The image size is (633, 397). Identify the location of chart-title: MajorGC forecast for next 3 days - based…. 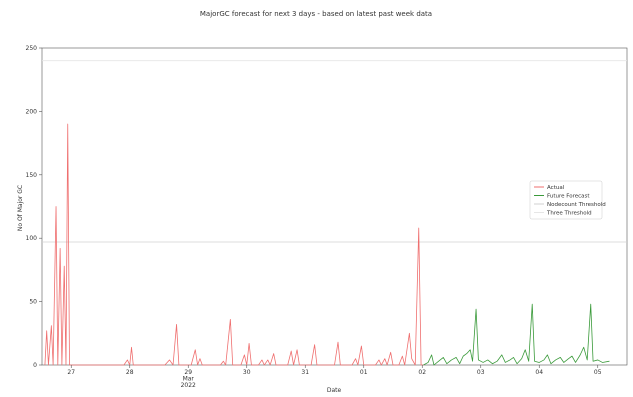
(316, 14).